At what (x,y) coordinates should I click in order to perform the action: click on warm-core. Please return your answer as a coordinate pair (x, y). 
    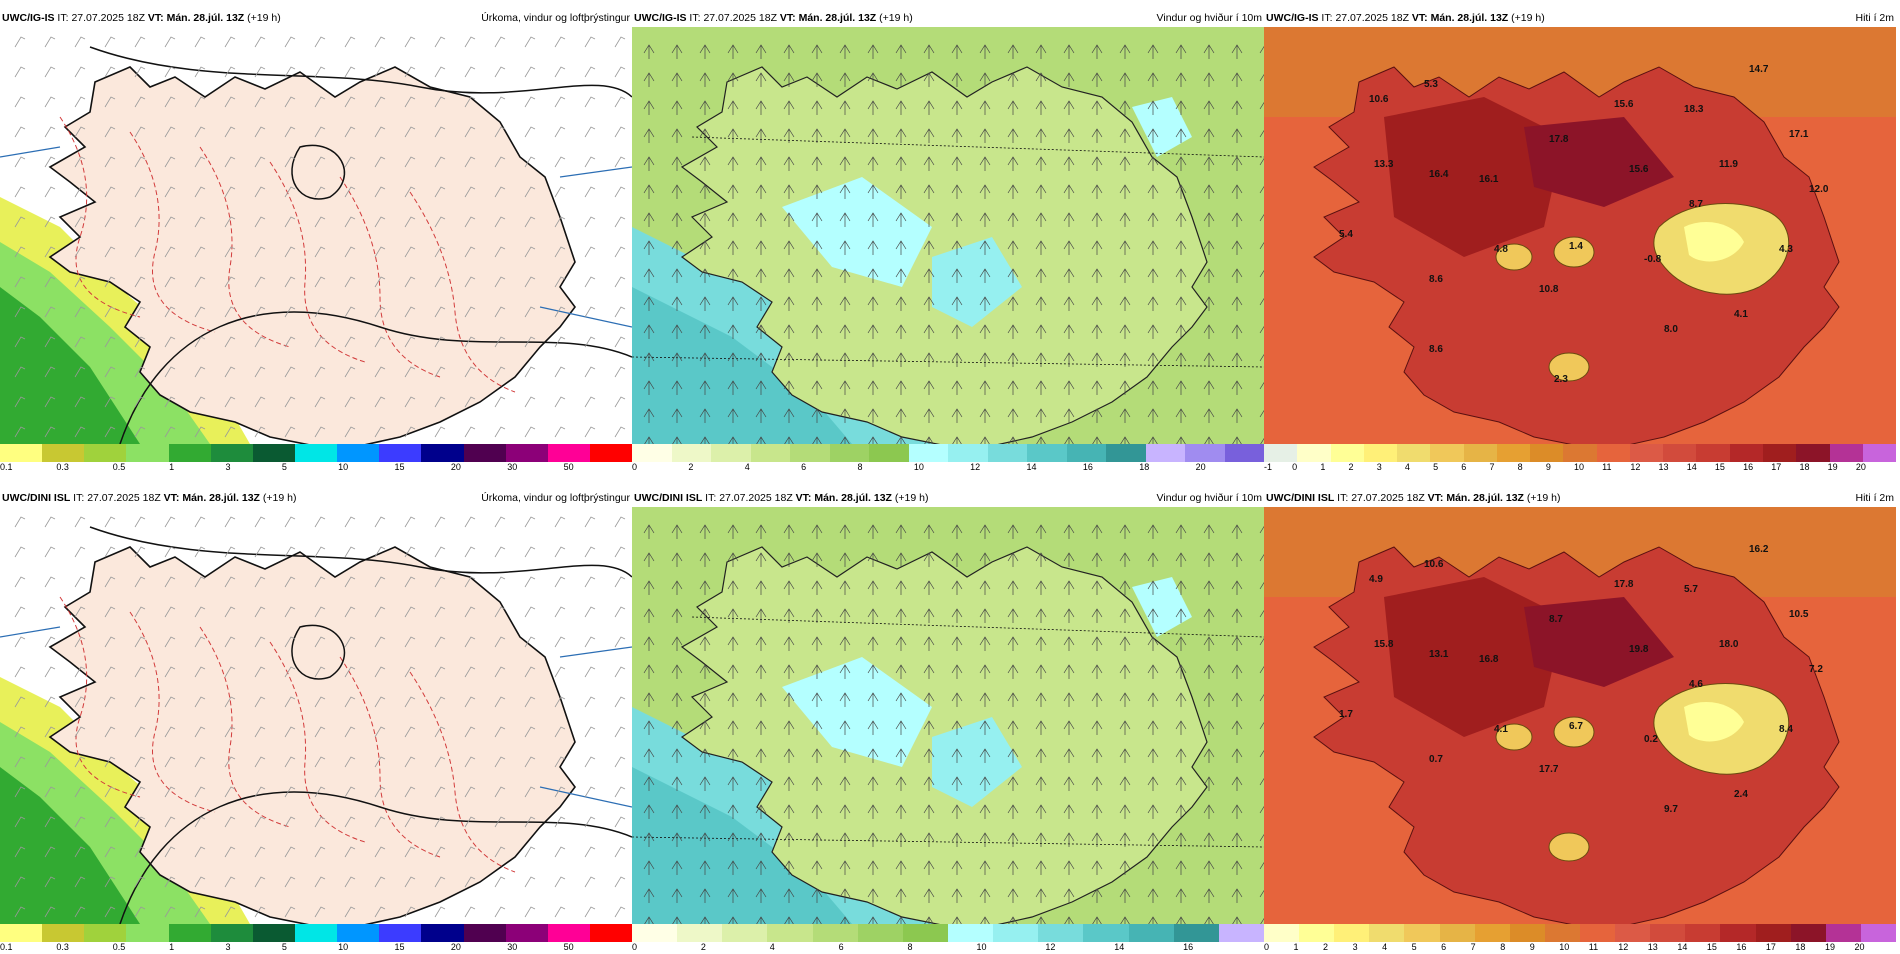
    Looking at the image, I should click on (1599, 162).